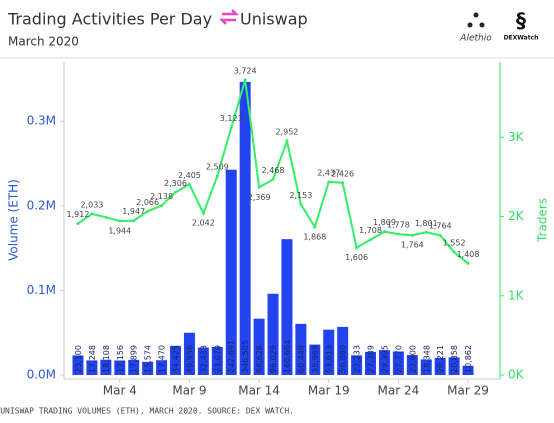 This screenshot has height=423, width=554. I want to click on line-value-label: 2,426, so click(342, 173).